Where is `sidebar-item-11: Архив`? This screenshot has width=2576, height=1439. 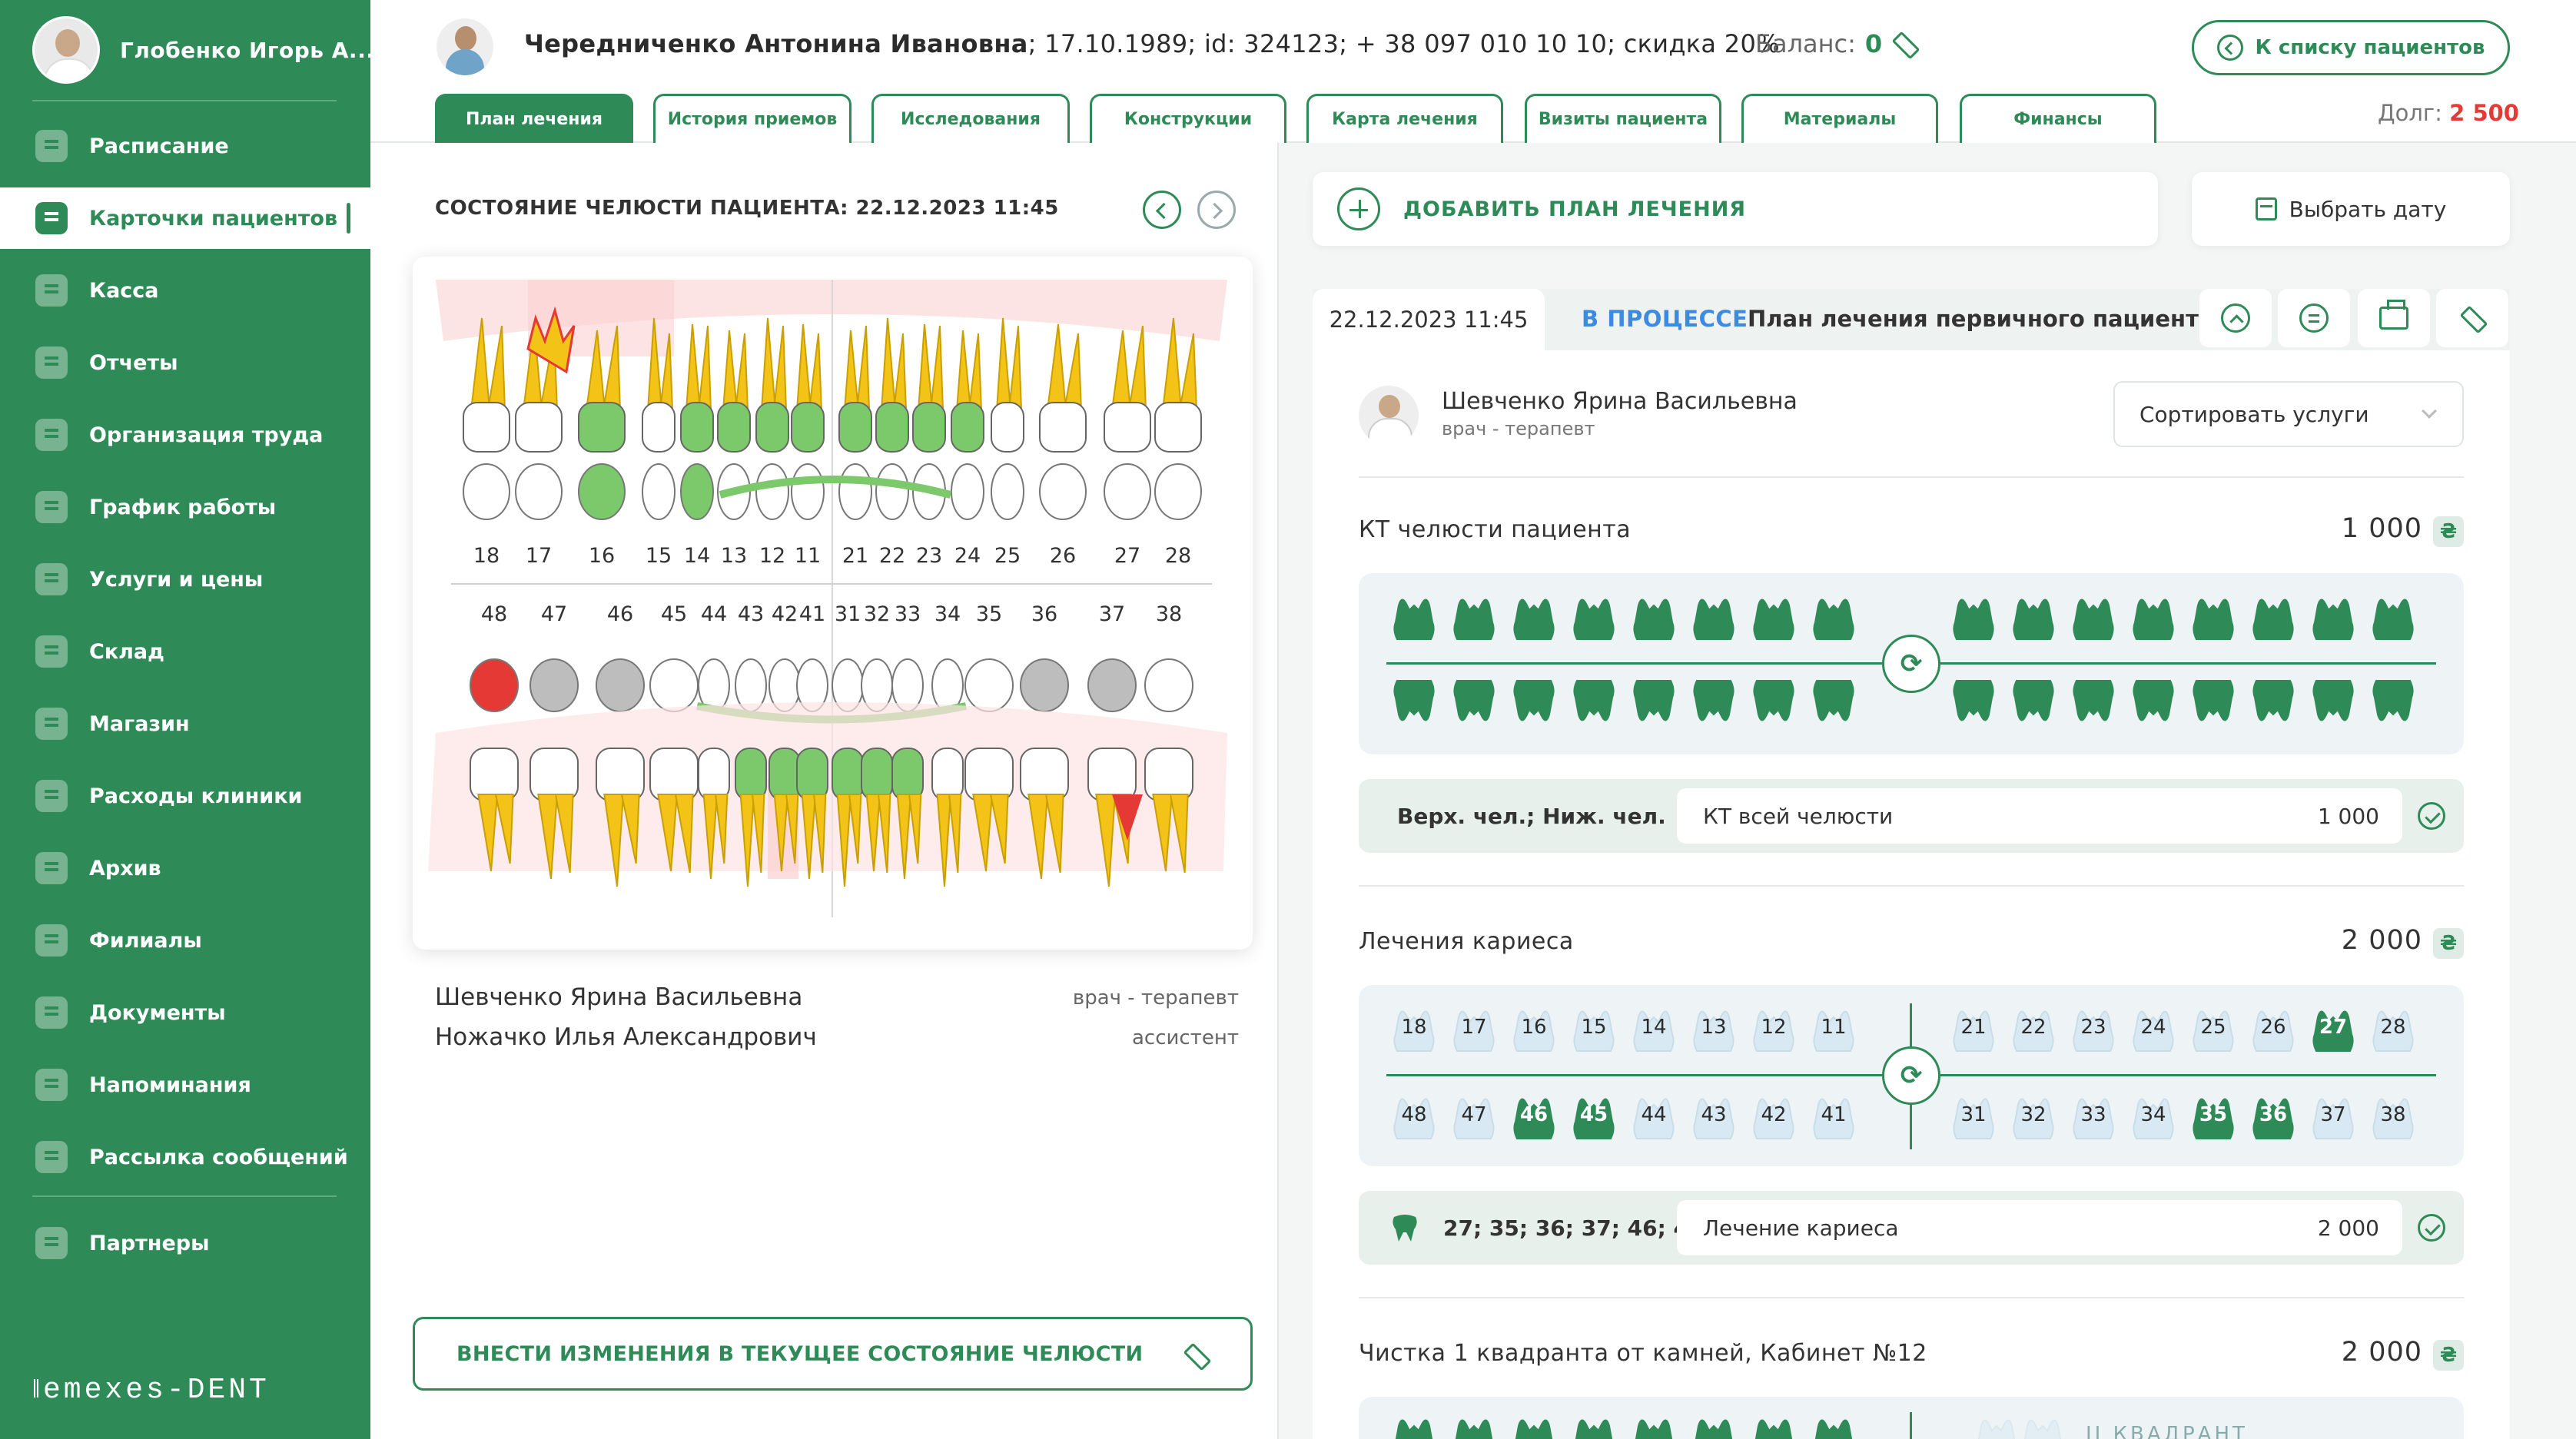 sidebar-item-11: Архив is located at coordinates (185, 868).